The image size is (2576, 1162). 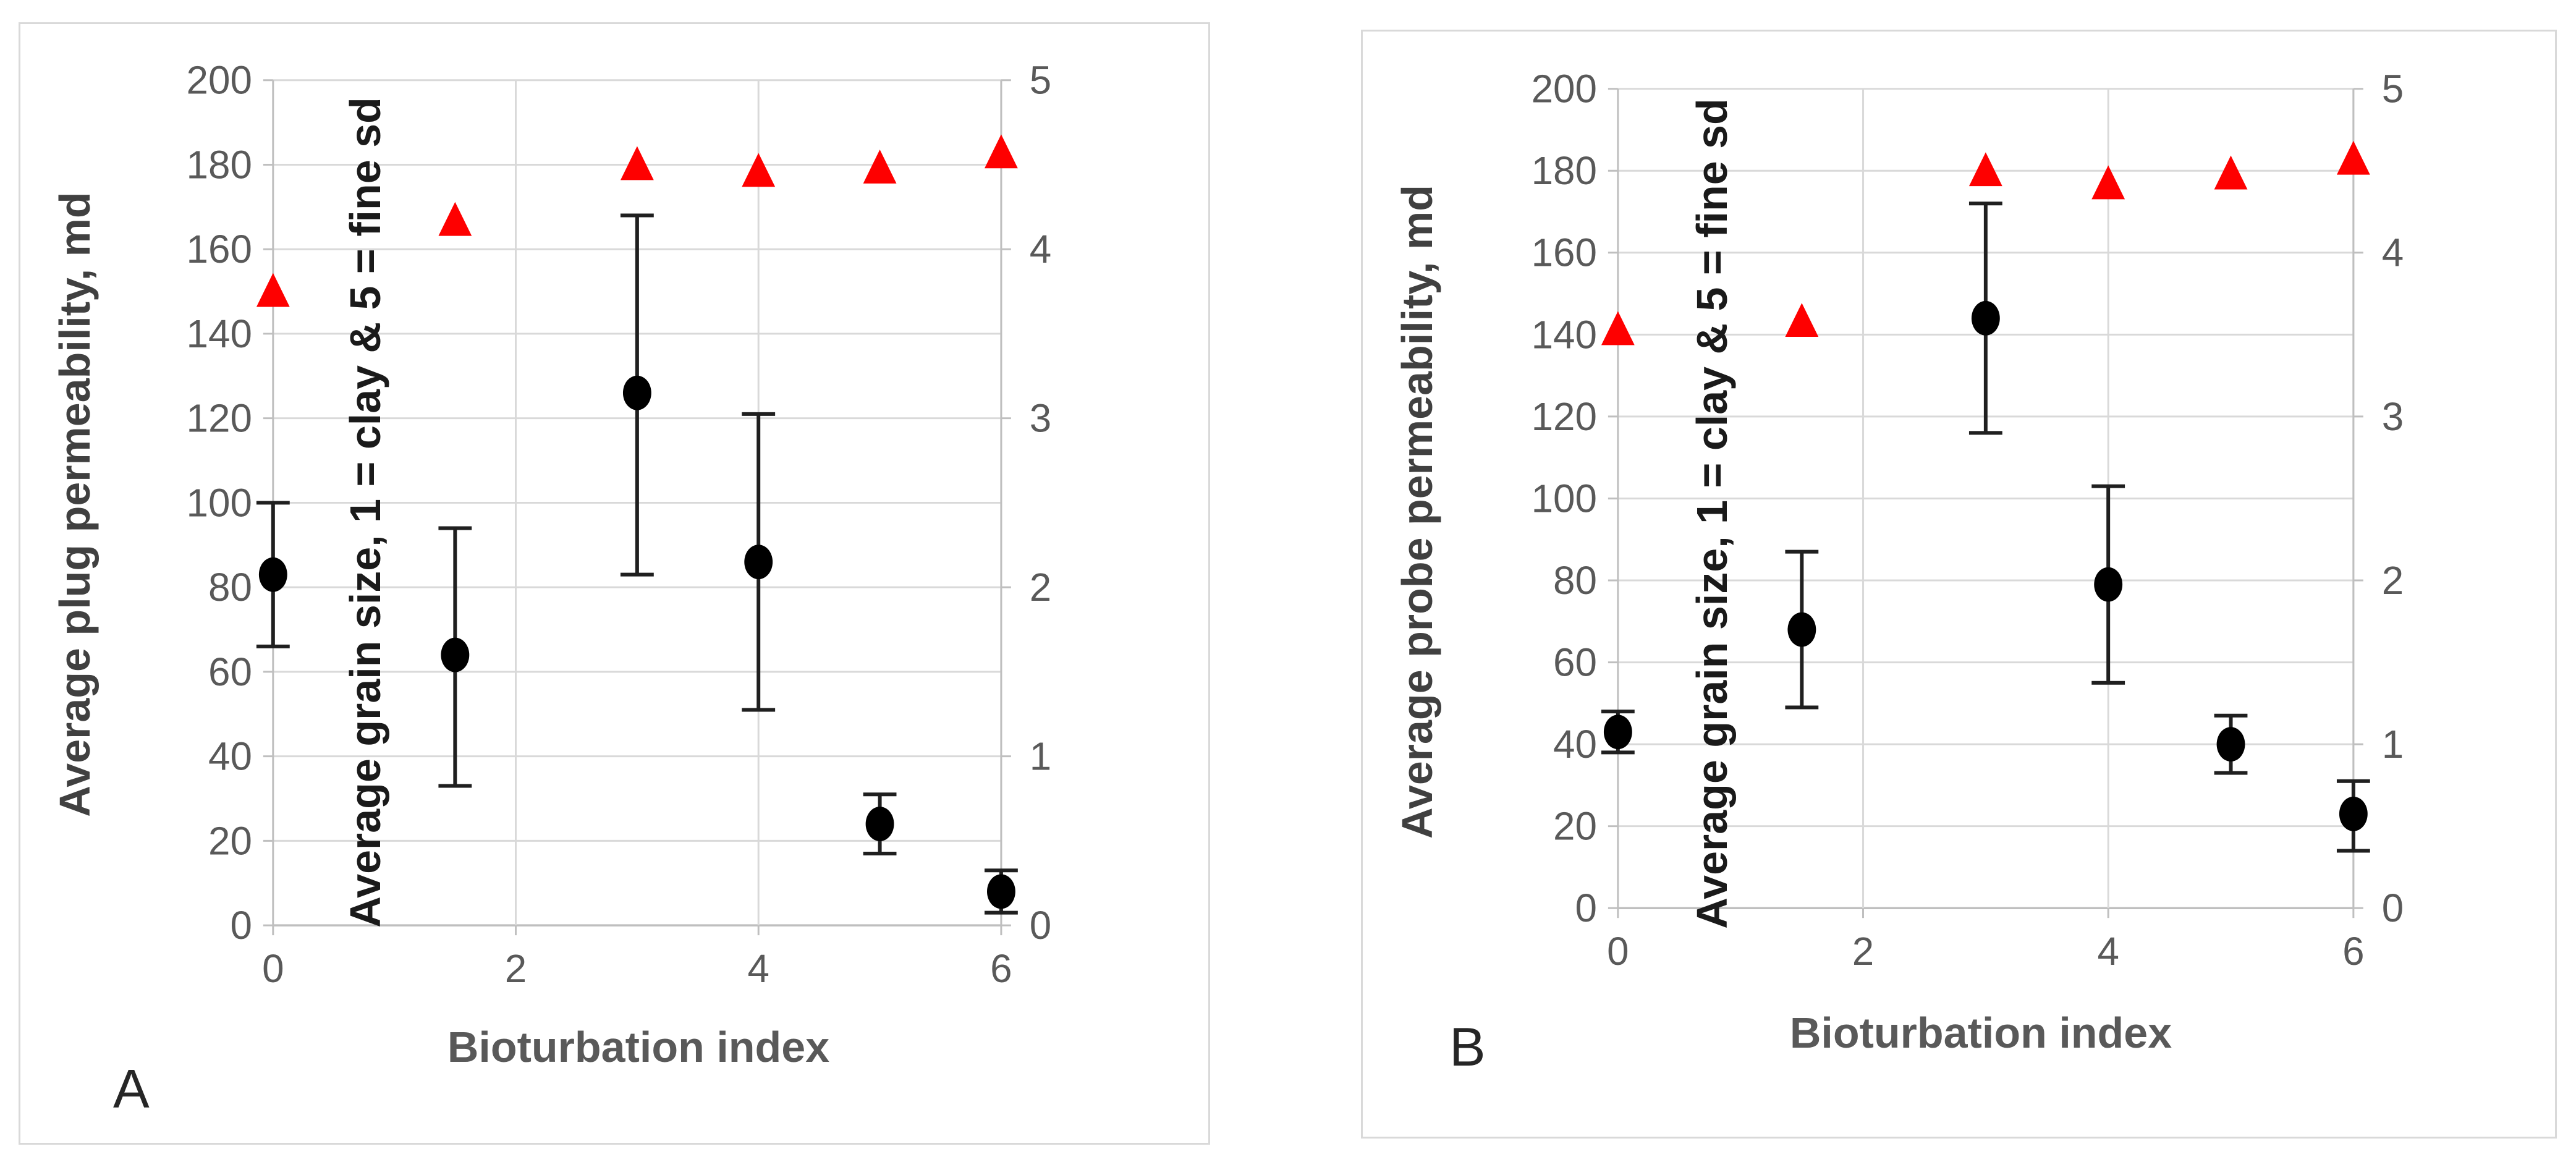 I want to click on y-axis-title-left: Average probe permeability, md, so click(x=1417, y=512).